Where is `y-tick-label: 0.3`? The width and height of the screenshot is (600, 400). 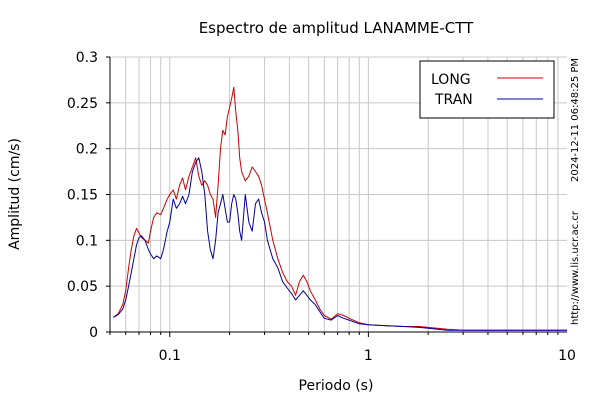
y-tick-label: 0.3 is located at coordinates (87, 58).